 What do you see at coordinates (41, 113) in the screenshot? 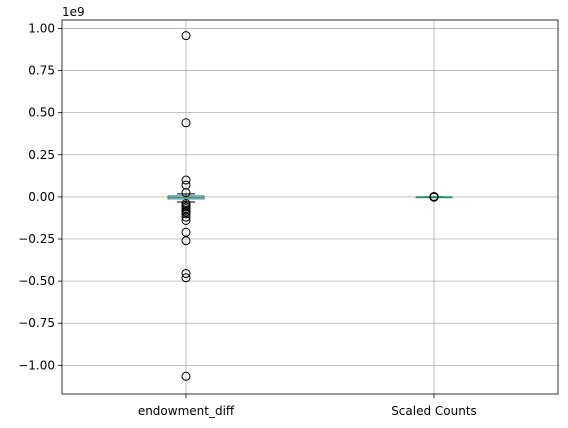
I see `y-tick-label: 0.50` at bounding box center [41, 113].